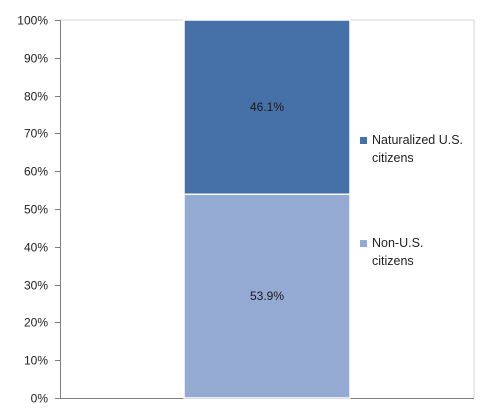  What do you see at coordinates (411, 200) in the screenshot?
I see `legend: Non-U.S. citizens Naturalized U.S. citizens` at bounding box center [411, 200].